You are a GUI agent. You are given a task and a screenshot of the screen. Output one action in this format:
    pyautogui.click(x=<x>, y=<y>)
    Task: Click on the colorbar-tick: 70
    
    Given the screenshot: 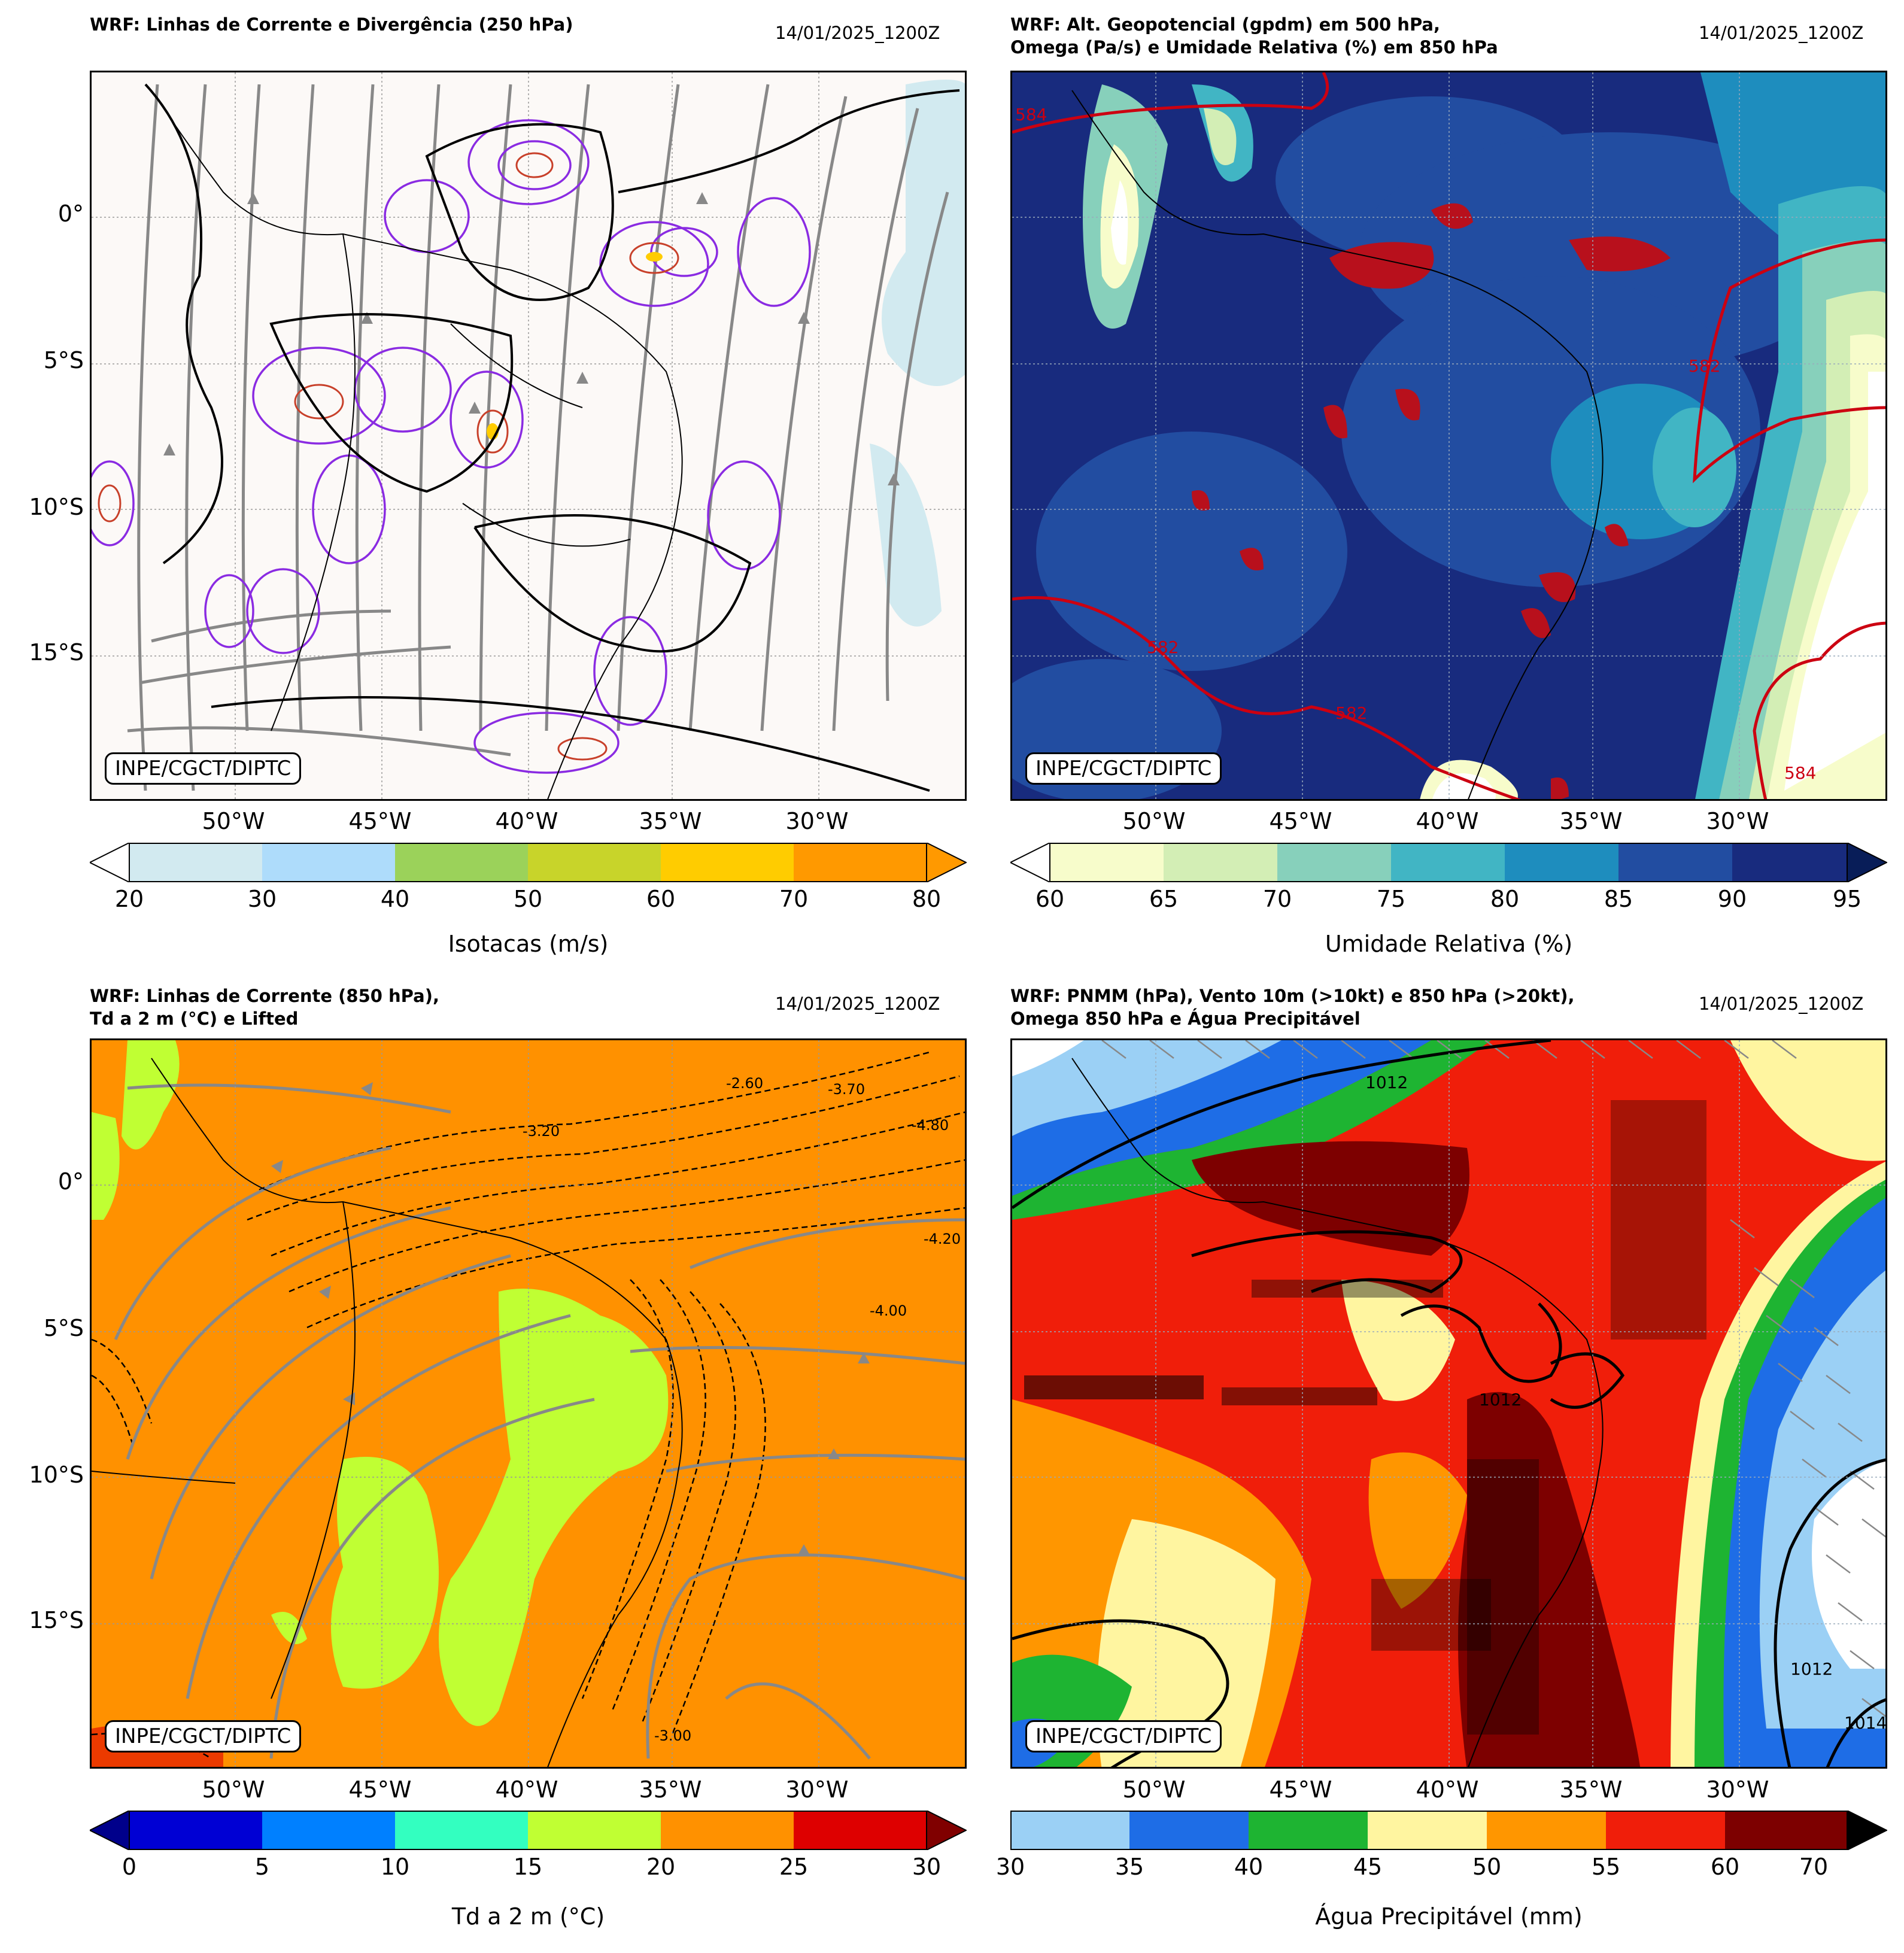 What is the action you would take?
    pyautogui.click(x=1814, y=1867)
    